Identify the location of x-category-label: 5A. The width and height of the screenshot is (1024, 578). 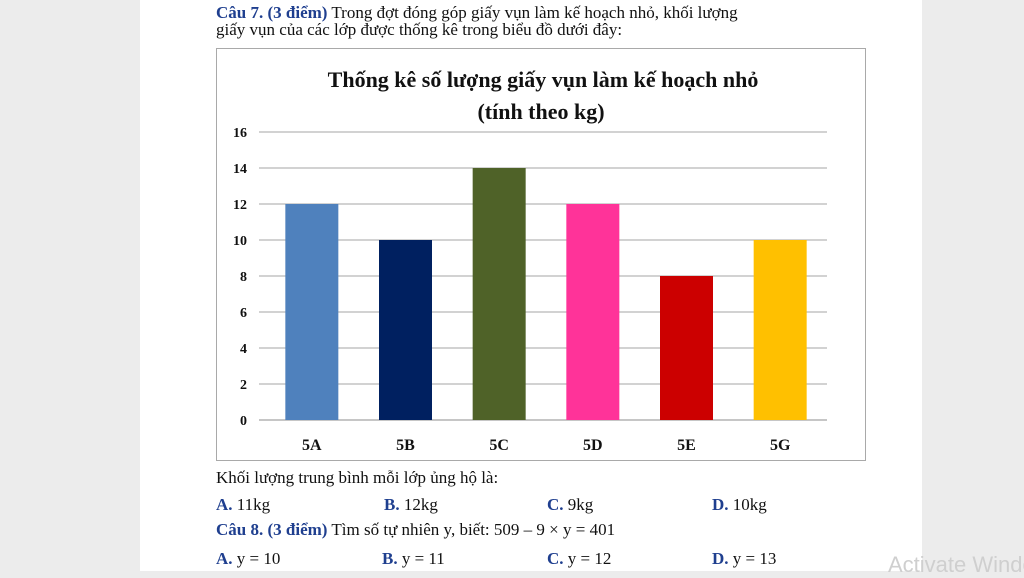
(312, 445).